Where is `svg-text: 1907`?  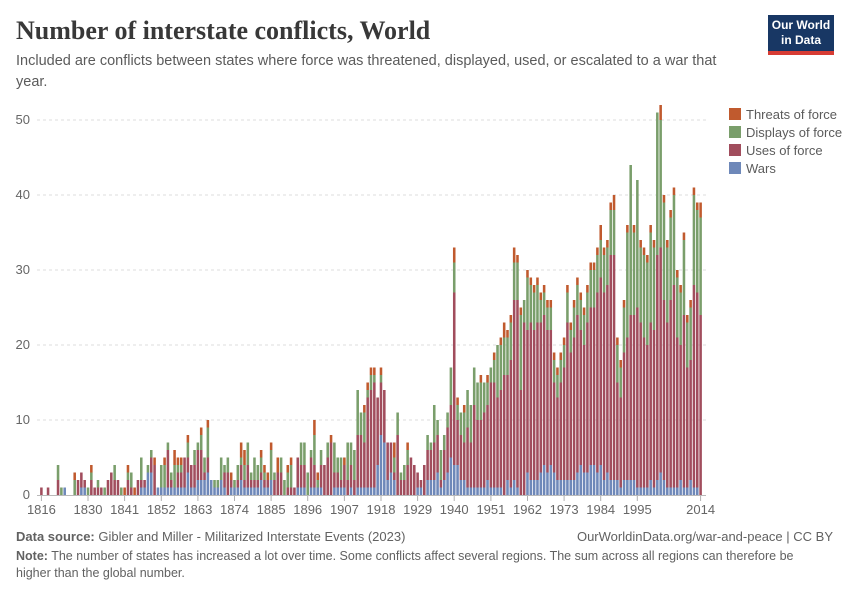
svg-text: 1907 is located at coordinates (344, 509).